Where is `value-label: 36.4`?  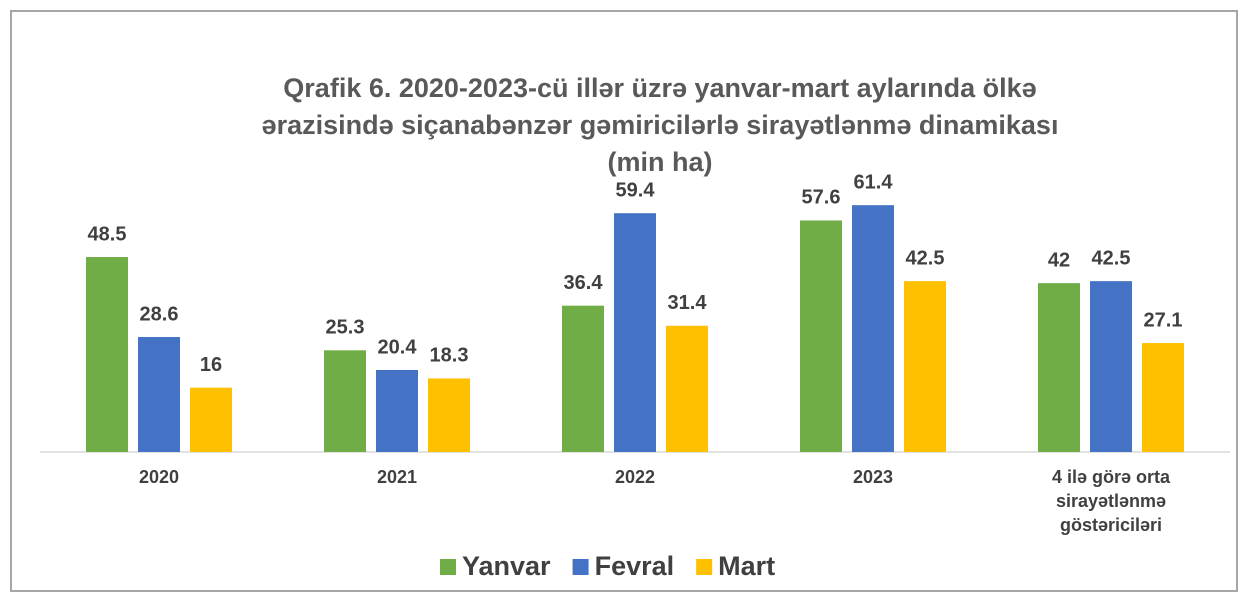 value-label: 36.4 is located at coordinates (584, 283).